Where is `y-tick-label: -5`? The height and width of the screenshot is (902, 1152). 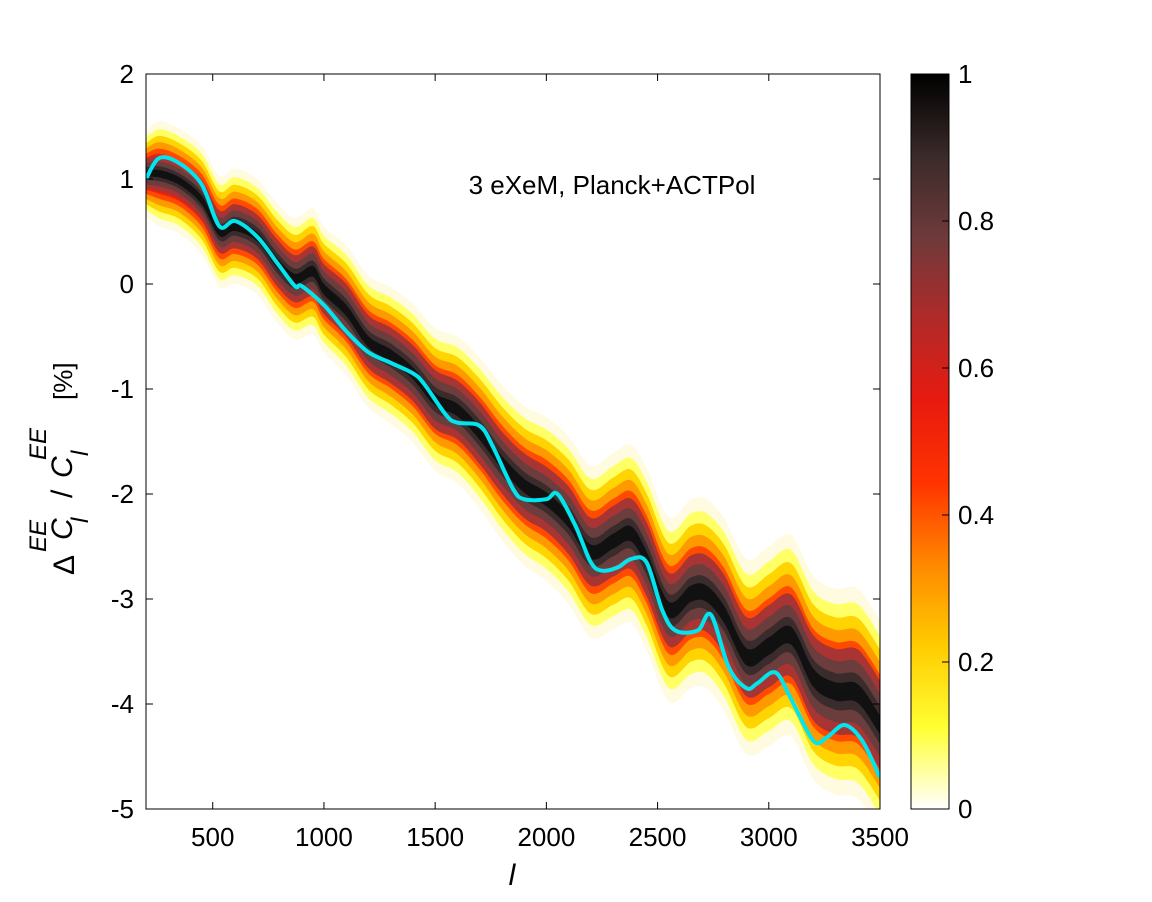 y-tick-label: -5 is located at coordinates (122, 809).